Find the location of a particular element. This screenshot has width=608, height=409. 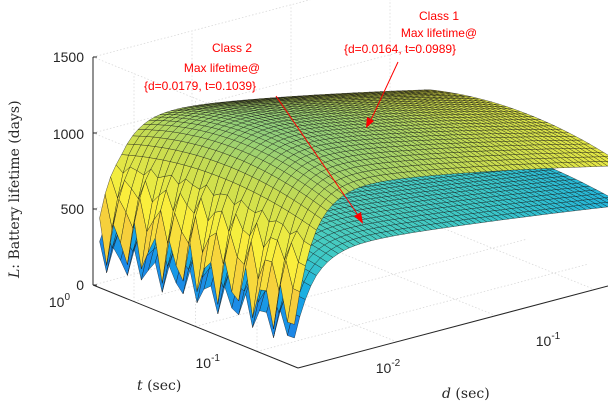

d-axis-line is located at coordinates (452, 327).